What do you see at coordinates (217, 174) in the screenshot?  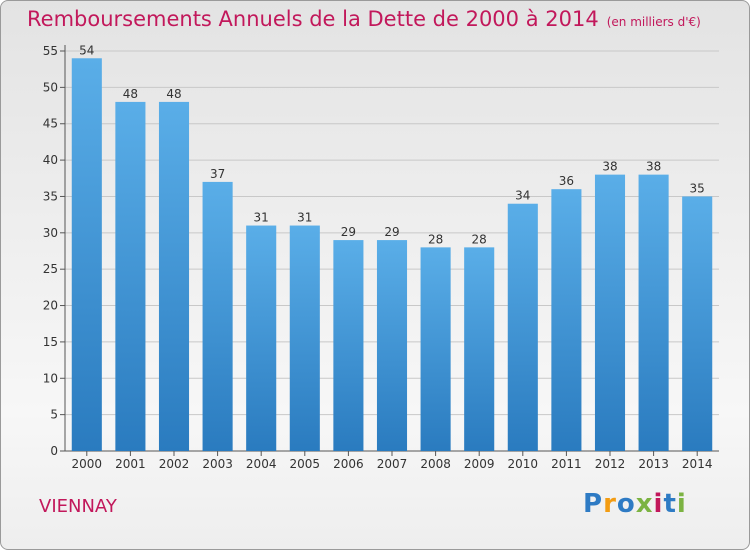 I see `bar-value-label: 37` at bounding box center [217, 174].